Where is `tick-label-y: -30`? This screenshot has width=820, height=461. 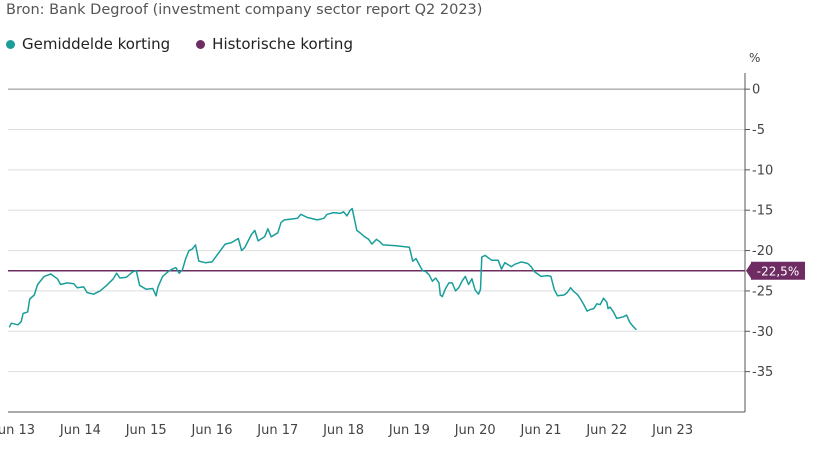 tick-label-y: -30 is located at coordinates (762, 332).